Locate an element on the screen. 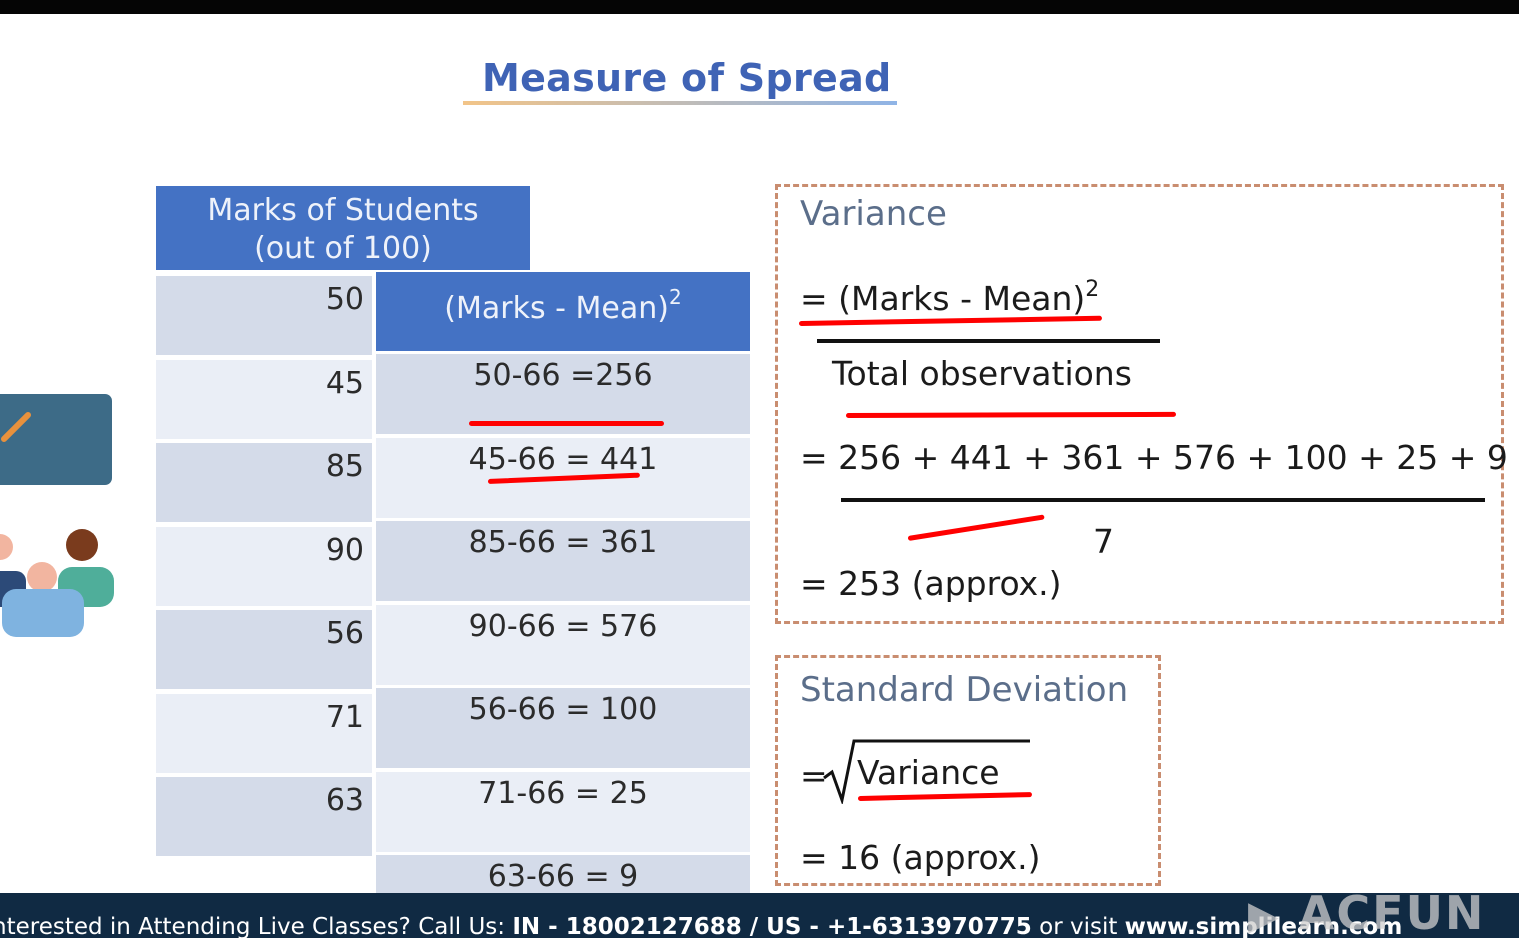 The height and width of the screenshot is (940, 1519). diff-cell: 56-66 = 100 is located at coordinates (563, 728).